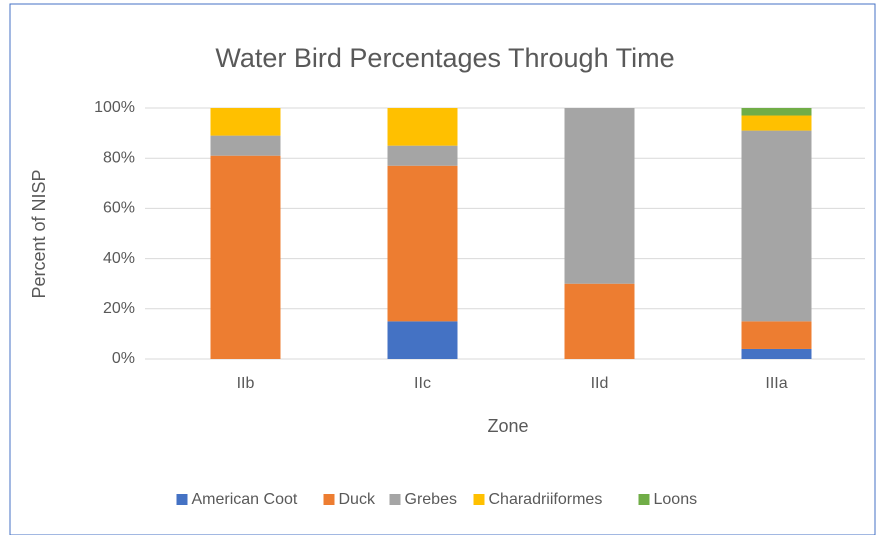  What do you see at coordinates (246, 383) in the screenshot?
I see `x-tick-label: IIb` at bounding box center [246, 383].